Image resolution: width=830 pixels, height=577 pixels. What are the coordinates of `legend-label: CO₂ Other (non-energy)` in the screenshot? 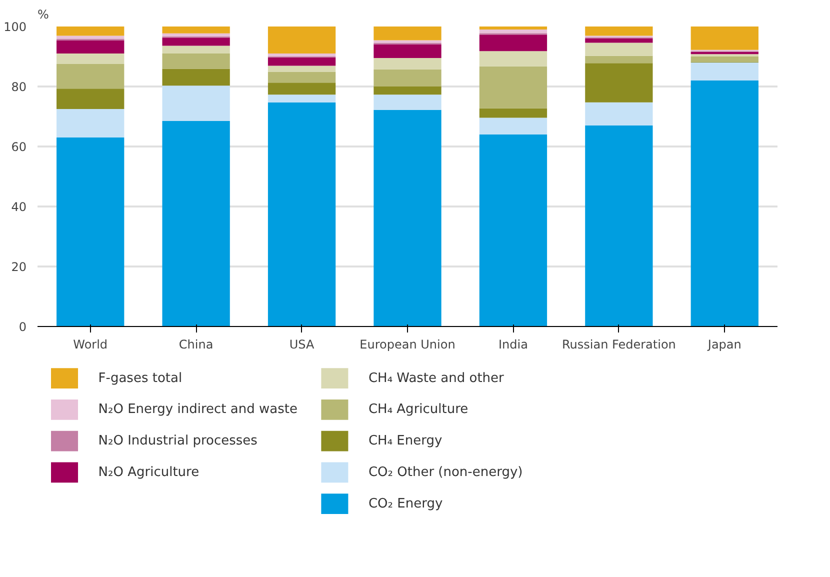 It's located at (445, 472).